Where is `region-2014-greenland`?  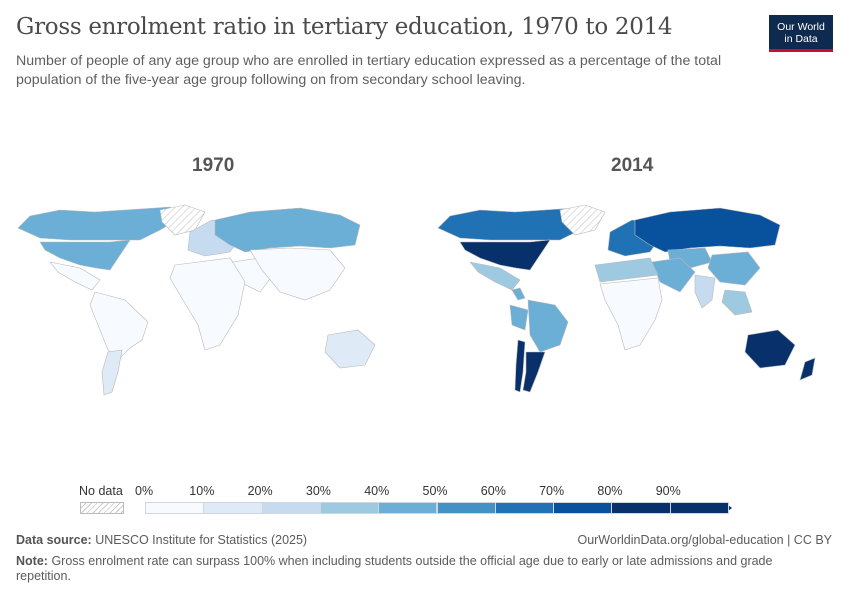 region-2014-greenland is located at coordinates (582, 220).